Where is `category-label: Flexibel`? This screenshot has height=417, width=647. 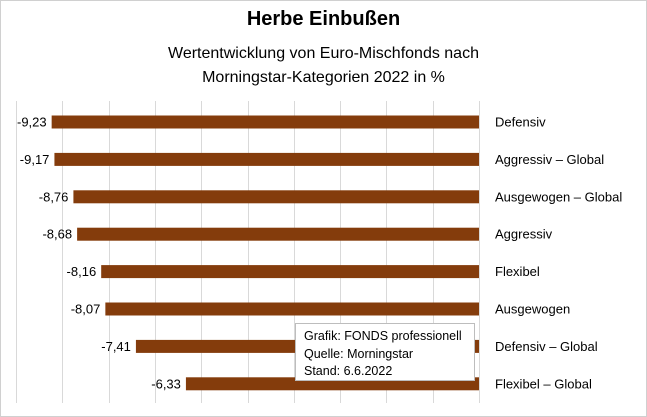 category-label: Flexibel is located at coordinates (517, 271).